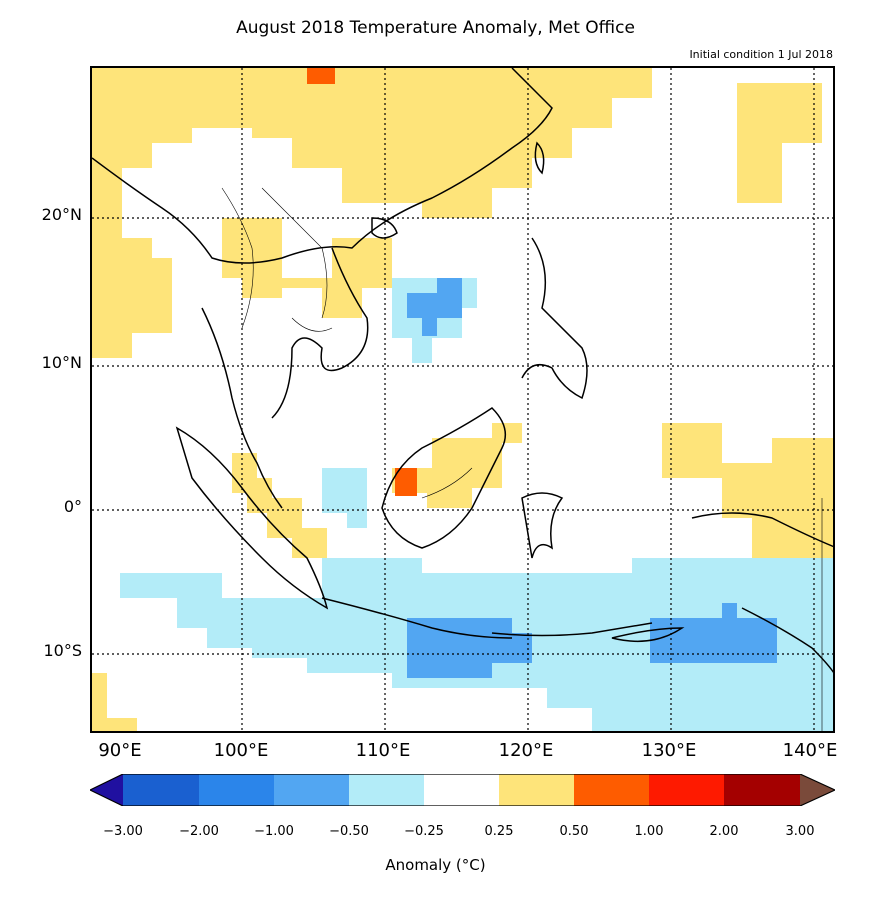  What do you see at coordinates (554, 318) in the screenshot?
I see `coast-philippines` at bounding box center [554, 318].